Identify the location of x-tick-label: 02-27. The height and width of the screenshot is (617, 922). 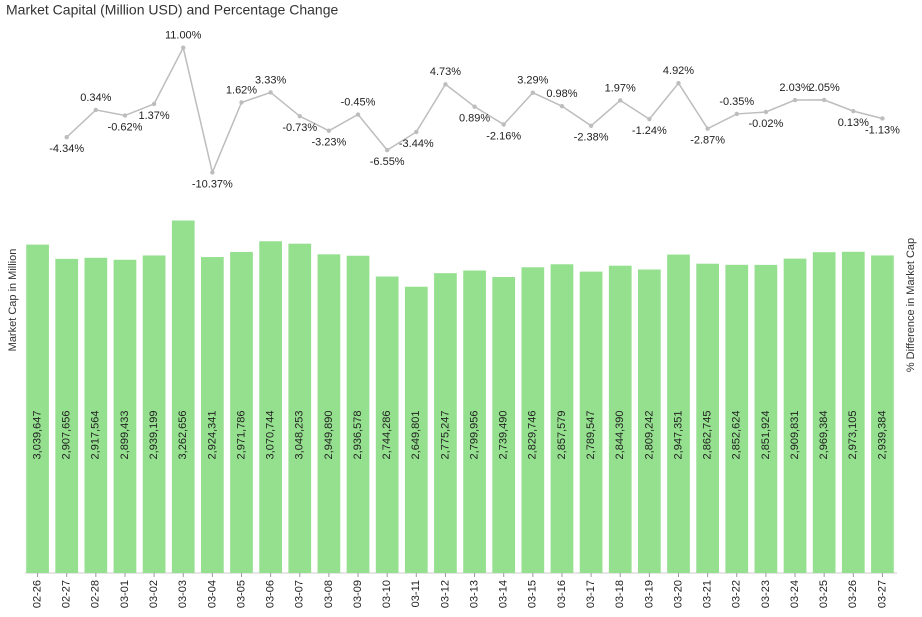
(67, 594).